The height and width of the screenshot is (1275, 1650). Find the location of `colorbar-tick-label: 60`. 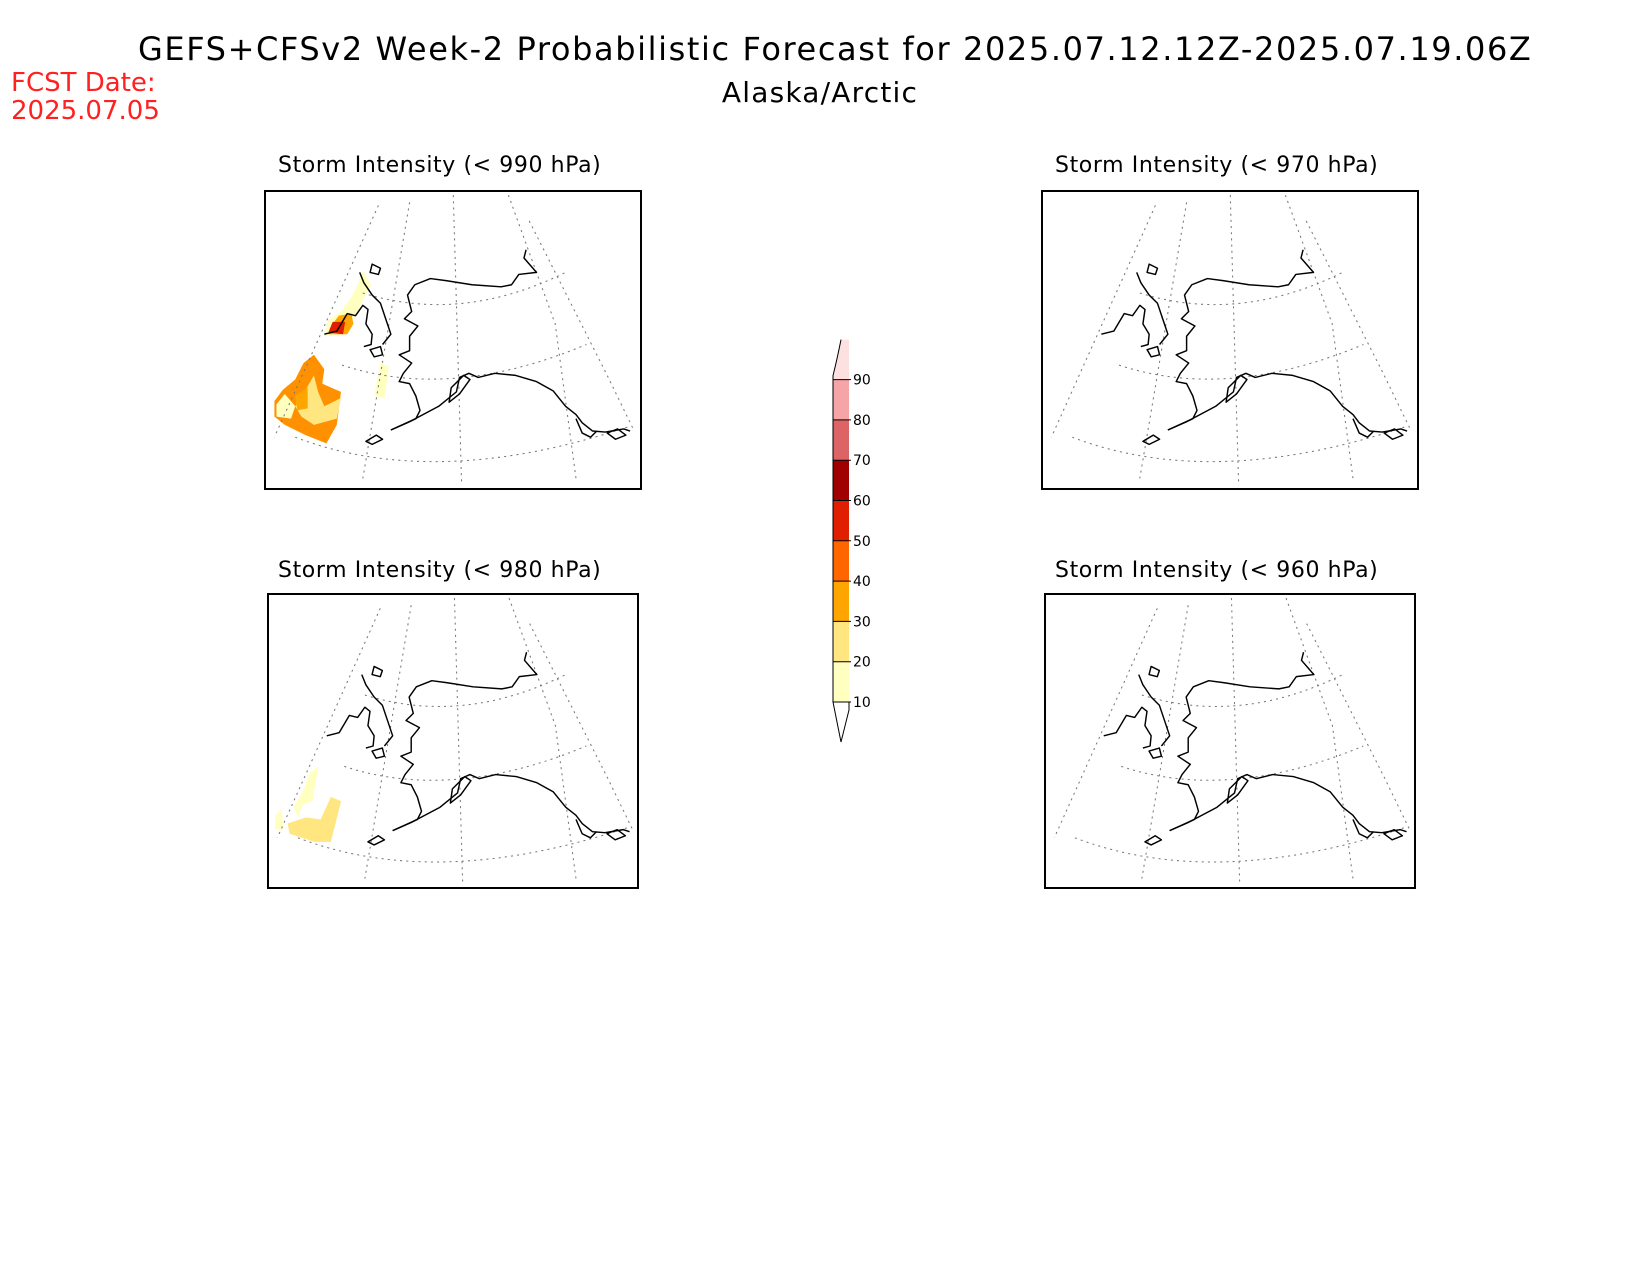

colorbar-tick-label: 60 is located at coordinates (862, 502).